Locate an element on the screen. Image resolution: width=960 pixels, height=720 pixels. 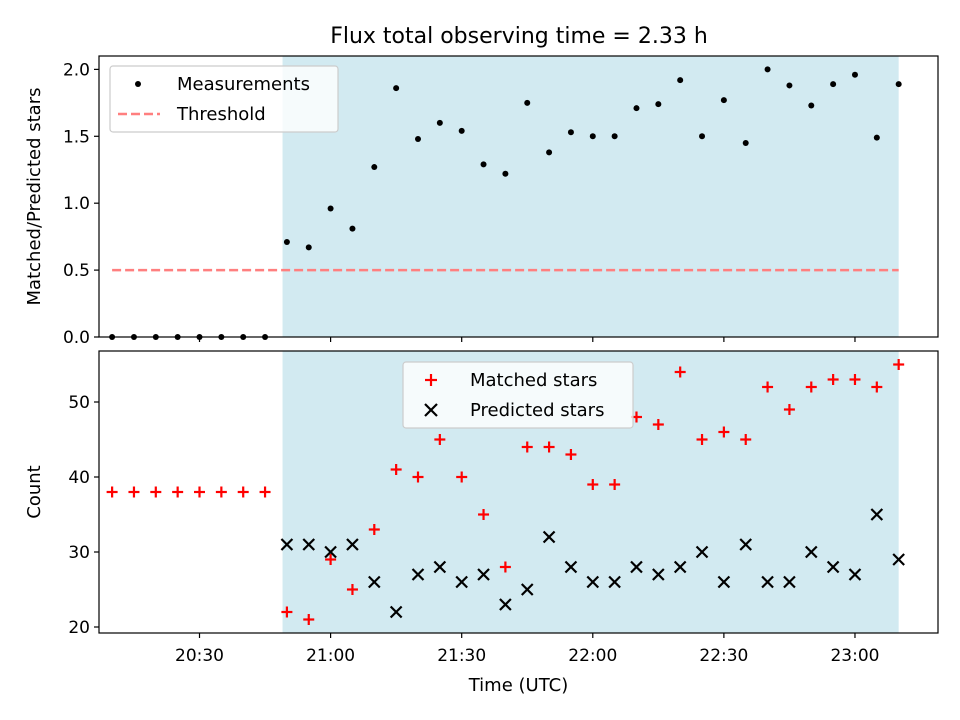
legend-swatch is located at coordinates (138, 84).